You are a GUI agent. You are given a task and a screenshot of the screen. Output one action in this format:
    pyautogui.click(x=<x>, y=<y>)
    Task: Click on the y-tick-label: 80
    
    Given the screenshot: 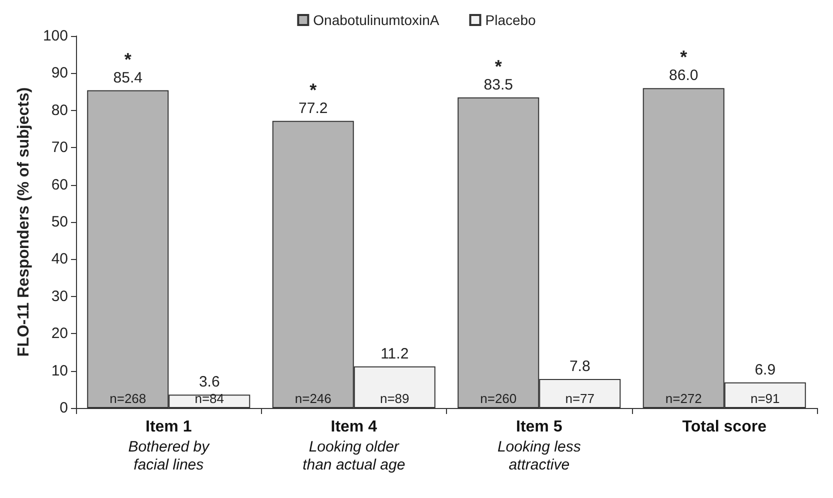 What is the action you would take?
    pyautogui.click(x=59, y=110)
    